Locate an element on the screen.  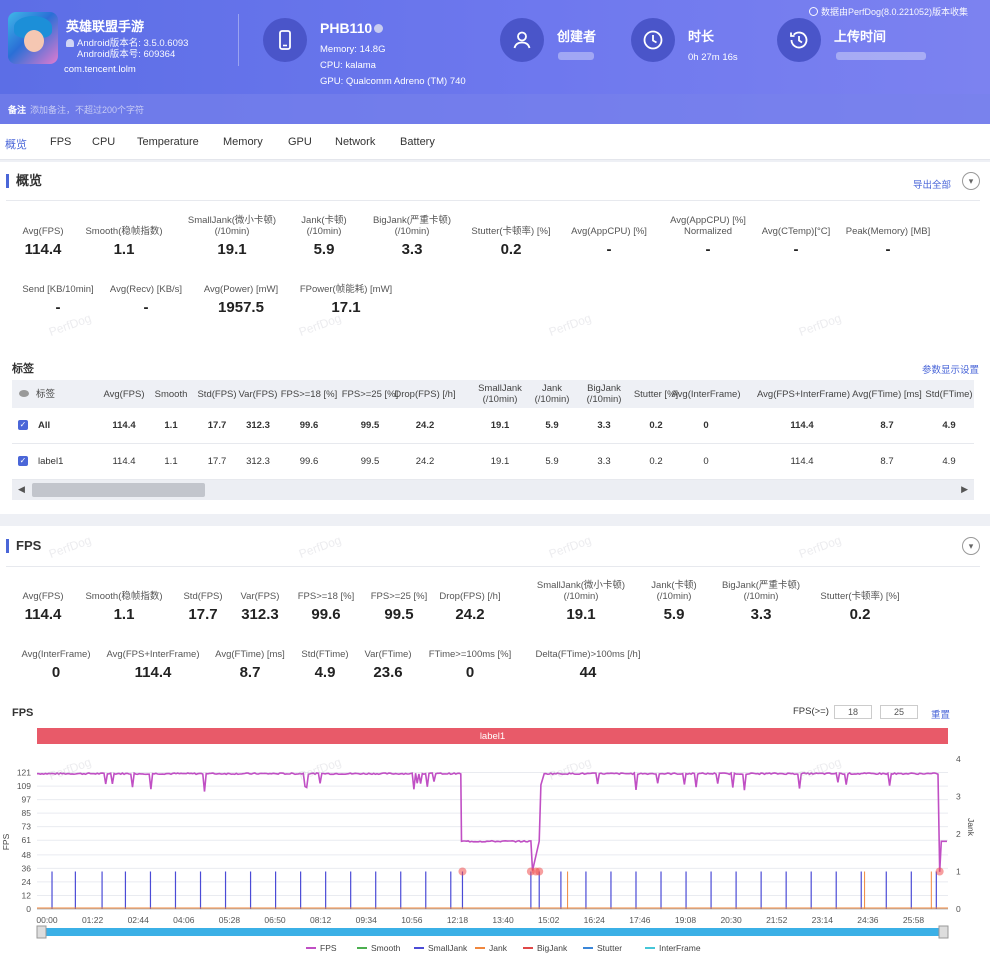
x-tick-label: 21:52 is located at coordinates (777, 920).